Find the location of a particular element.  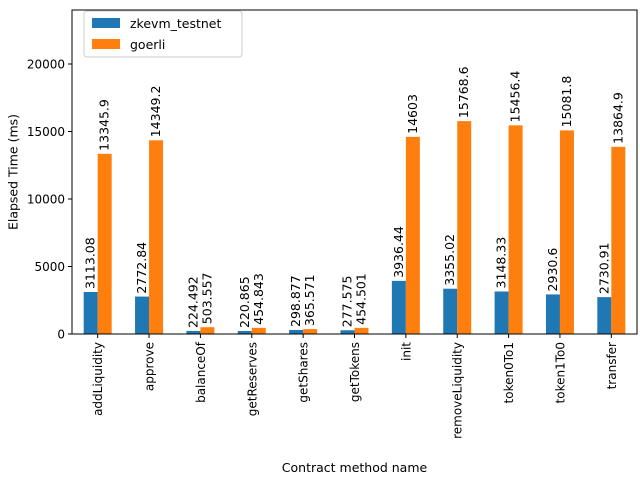

bar-goerli-approve is located at coordinates (156, 237).